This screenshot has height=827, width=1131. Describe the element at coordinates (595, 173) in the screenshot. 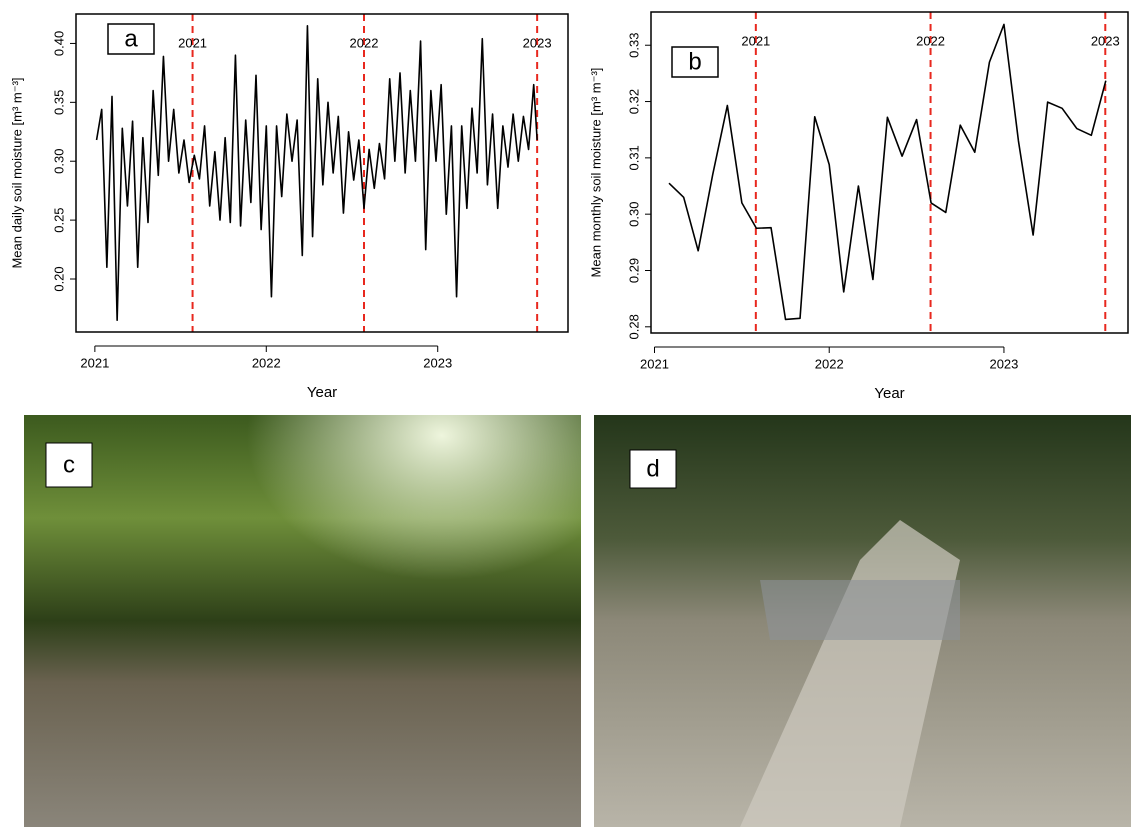

I see `y-axis-label: Mean monthly soil moisture [m³ m⁻³]` at that location.